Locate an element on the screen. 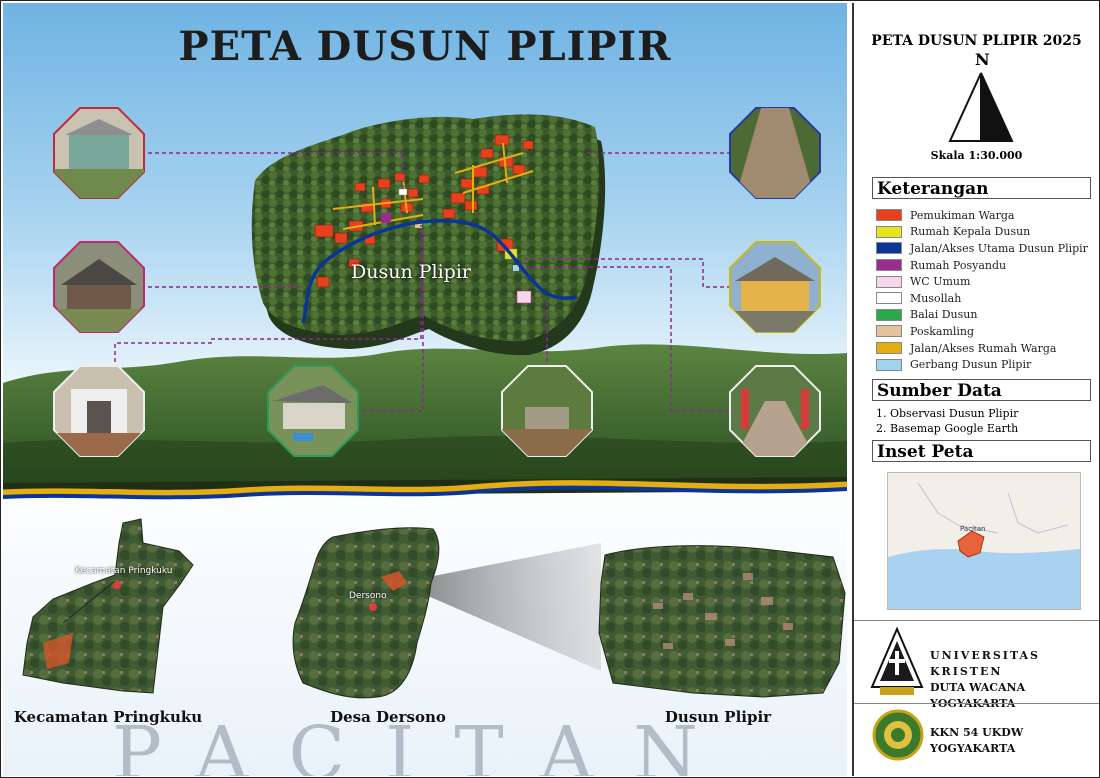 This screenshot has width=1100, height=778. legend-item: Pemukiman Warga is located at coordinates (983, 215).